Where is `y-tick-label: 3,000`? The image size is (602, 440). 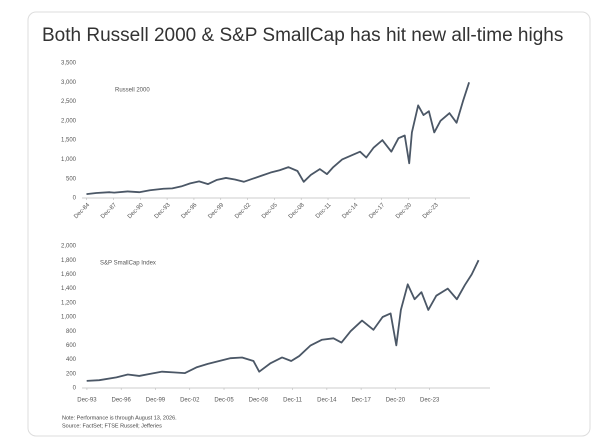 y-tick-label: 3,000 is located at coordinates (69, 83).